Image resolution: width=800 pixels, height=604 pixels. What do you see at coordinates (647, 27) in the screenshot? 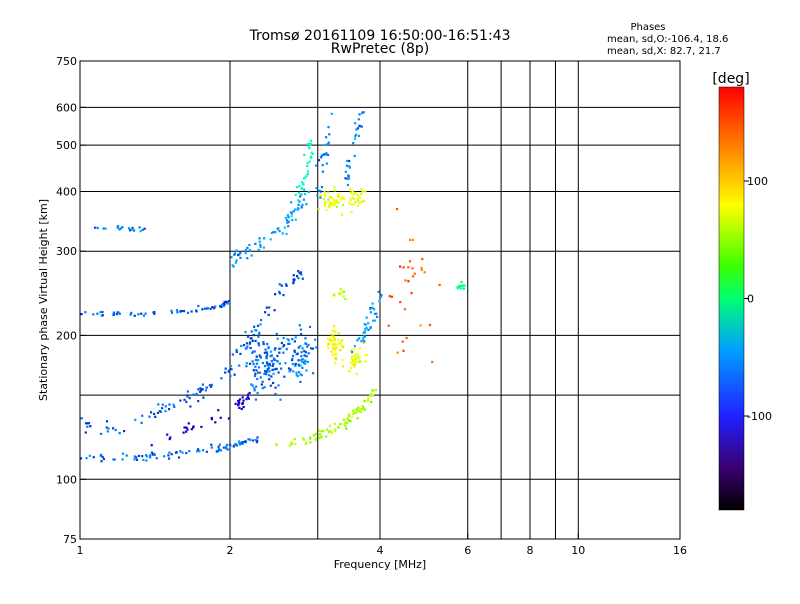
I see `phases-heading: Phases` at bounding box center [647, 27].